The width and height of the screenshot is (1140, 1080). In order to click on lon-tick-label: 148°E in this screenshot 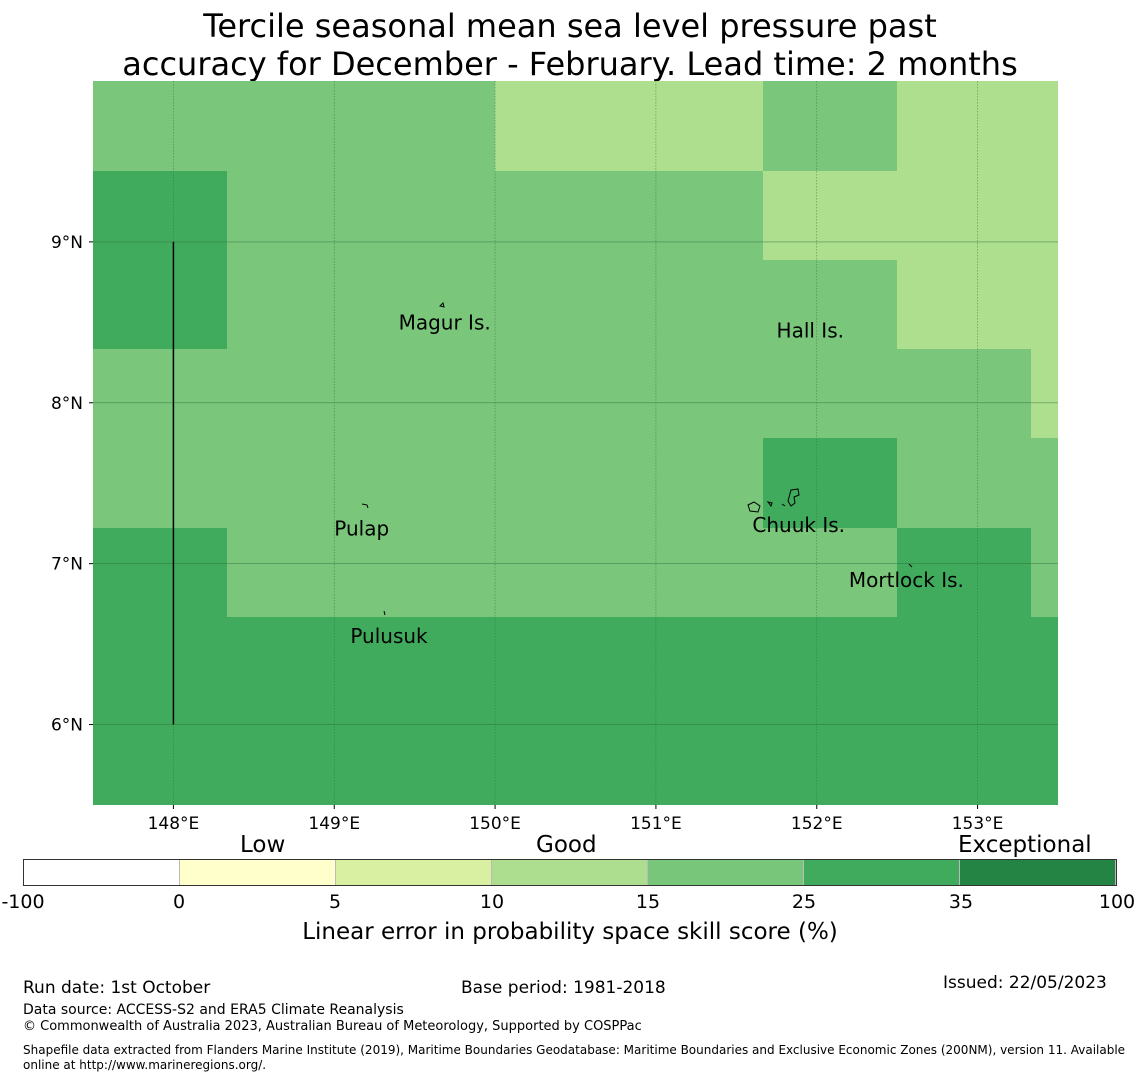, I will do `click(174, 824)`.